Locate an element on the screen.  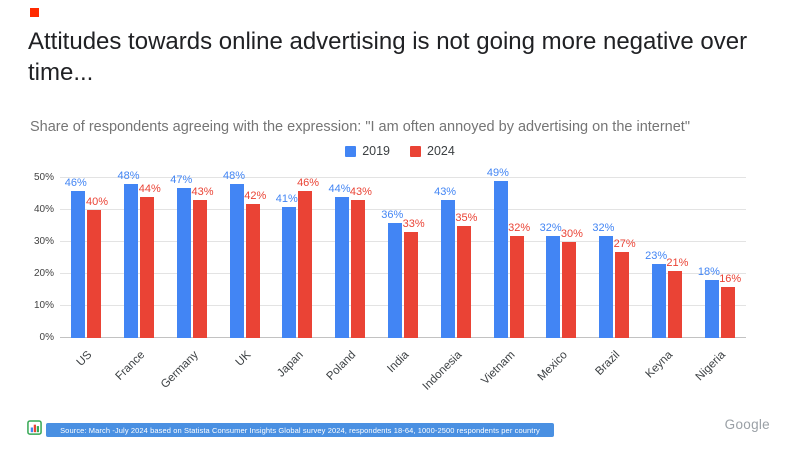
legend-swatch-2019 is located at coordinates (351, 151).